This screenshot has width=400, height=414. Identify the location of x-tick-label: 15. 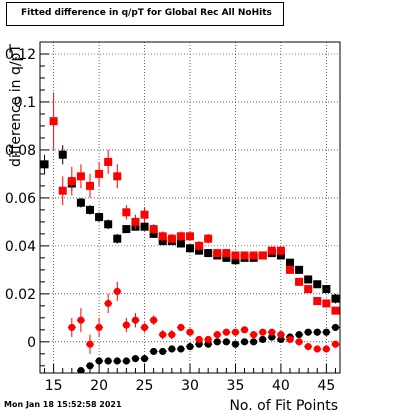
(54, 386).